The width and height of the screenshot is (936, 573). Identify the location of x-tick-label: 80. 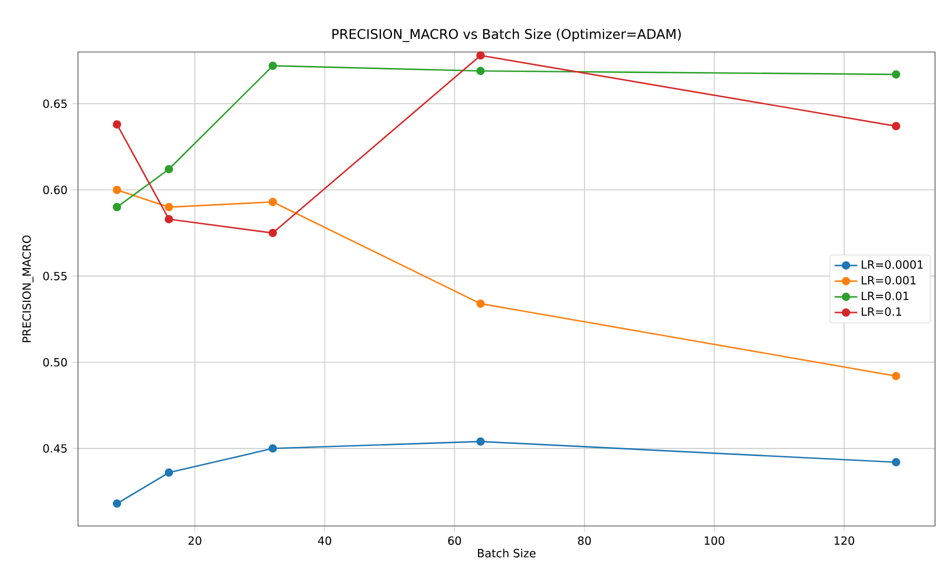
(584, 540).